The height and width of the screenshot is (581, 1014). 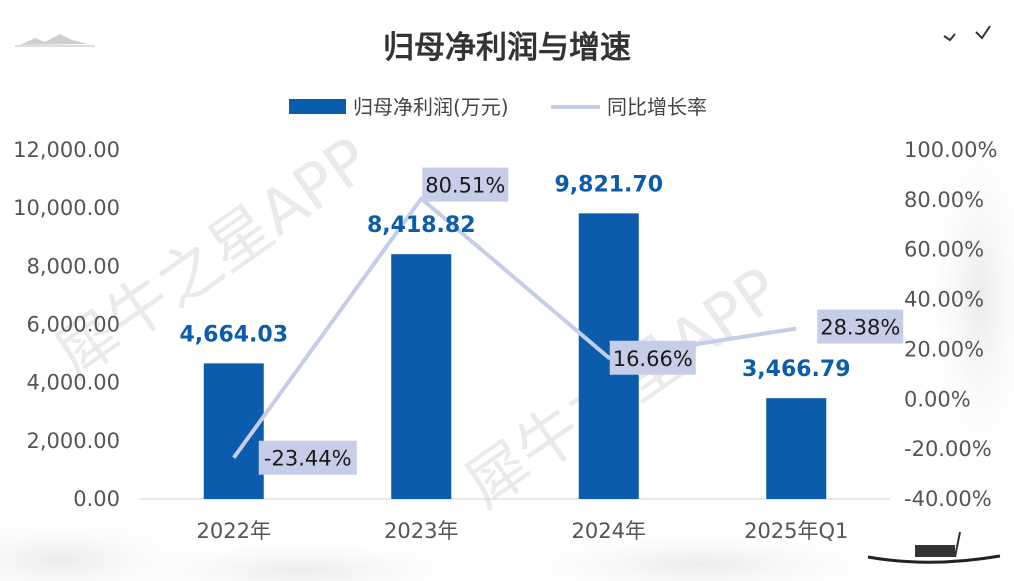 What do you see at coordinates (937, 399) in the screenshot?
I see `right-axis-tick-label: 0.00%` at bounding box center [937, 399].